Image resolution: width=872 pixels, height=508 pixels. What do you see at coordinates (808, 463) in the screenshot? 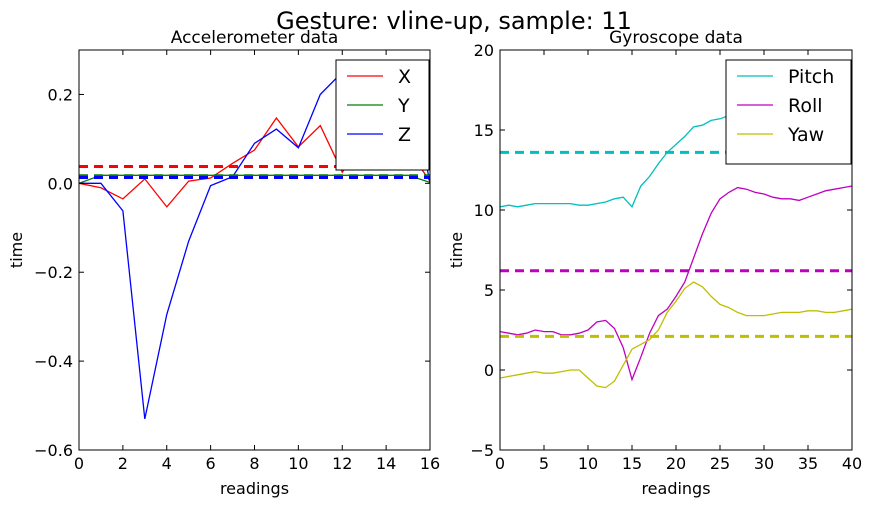
I see `x-tick-label: 35` at bounding box center [808, 463].